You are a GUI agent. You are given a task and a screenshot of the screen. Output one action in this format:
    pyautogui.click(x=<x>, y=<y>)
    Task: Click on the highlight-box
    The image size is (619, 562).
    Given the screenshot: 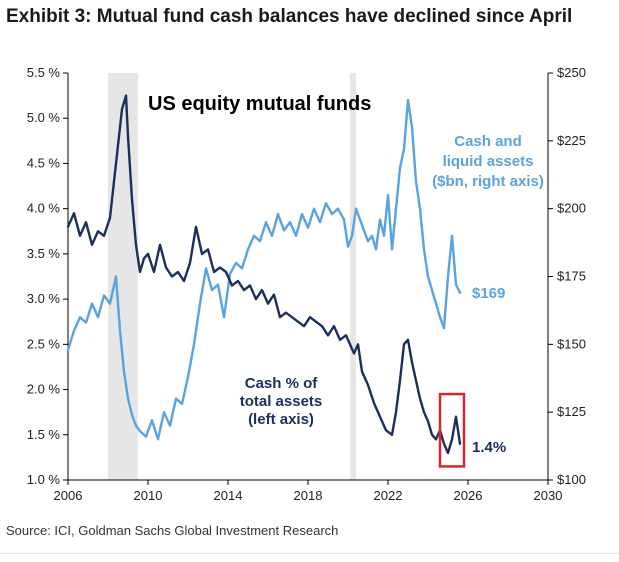 What is the action you would take?
    pyautogui.click(x=452, y=430)
    